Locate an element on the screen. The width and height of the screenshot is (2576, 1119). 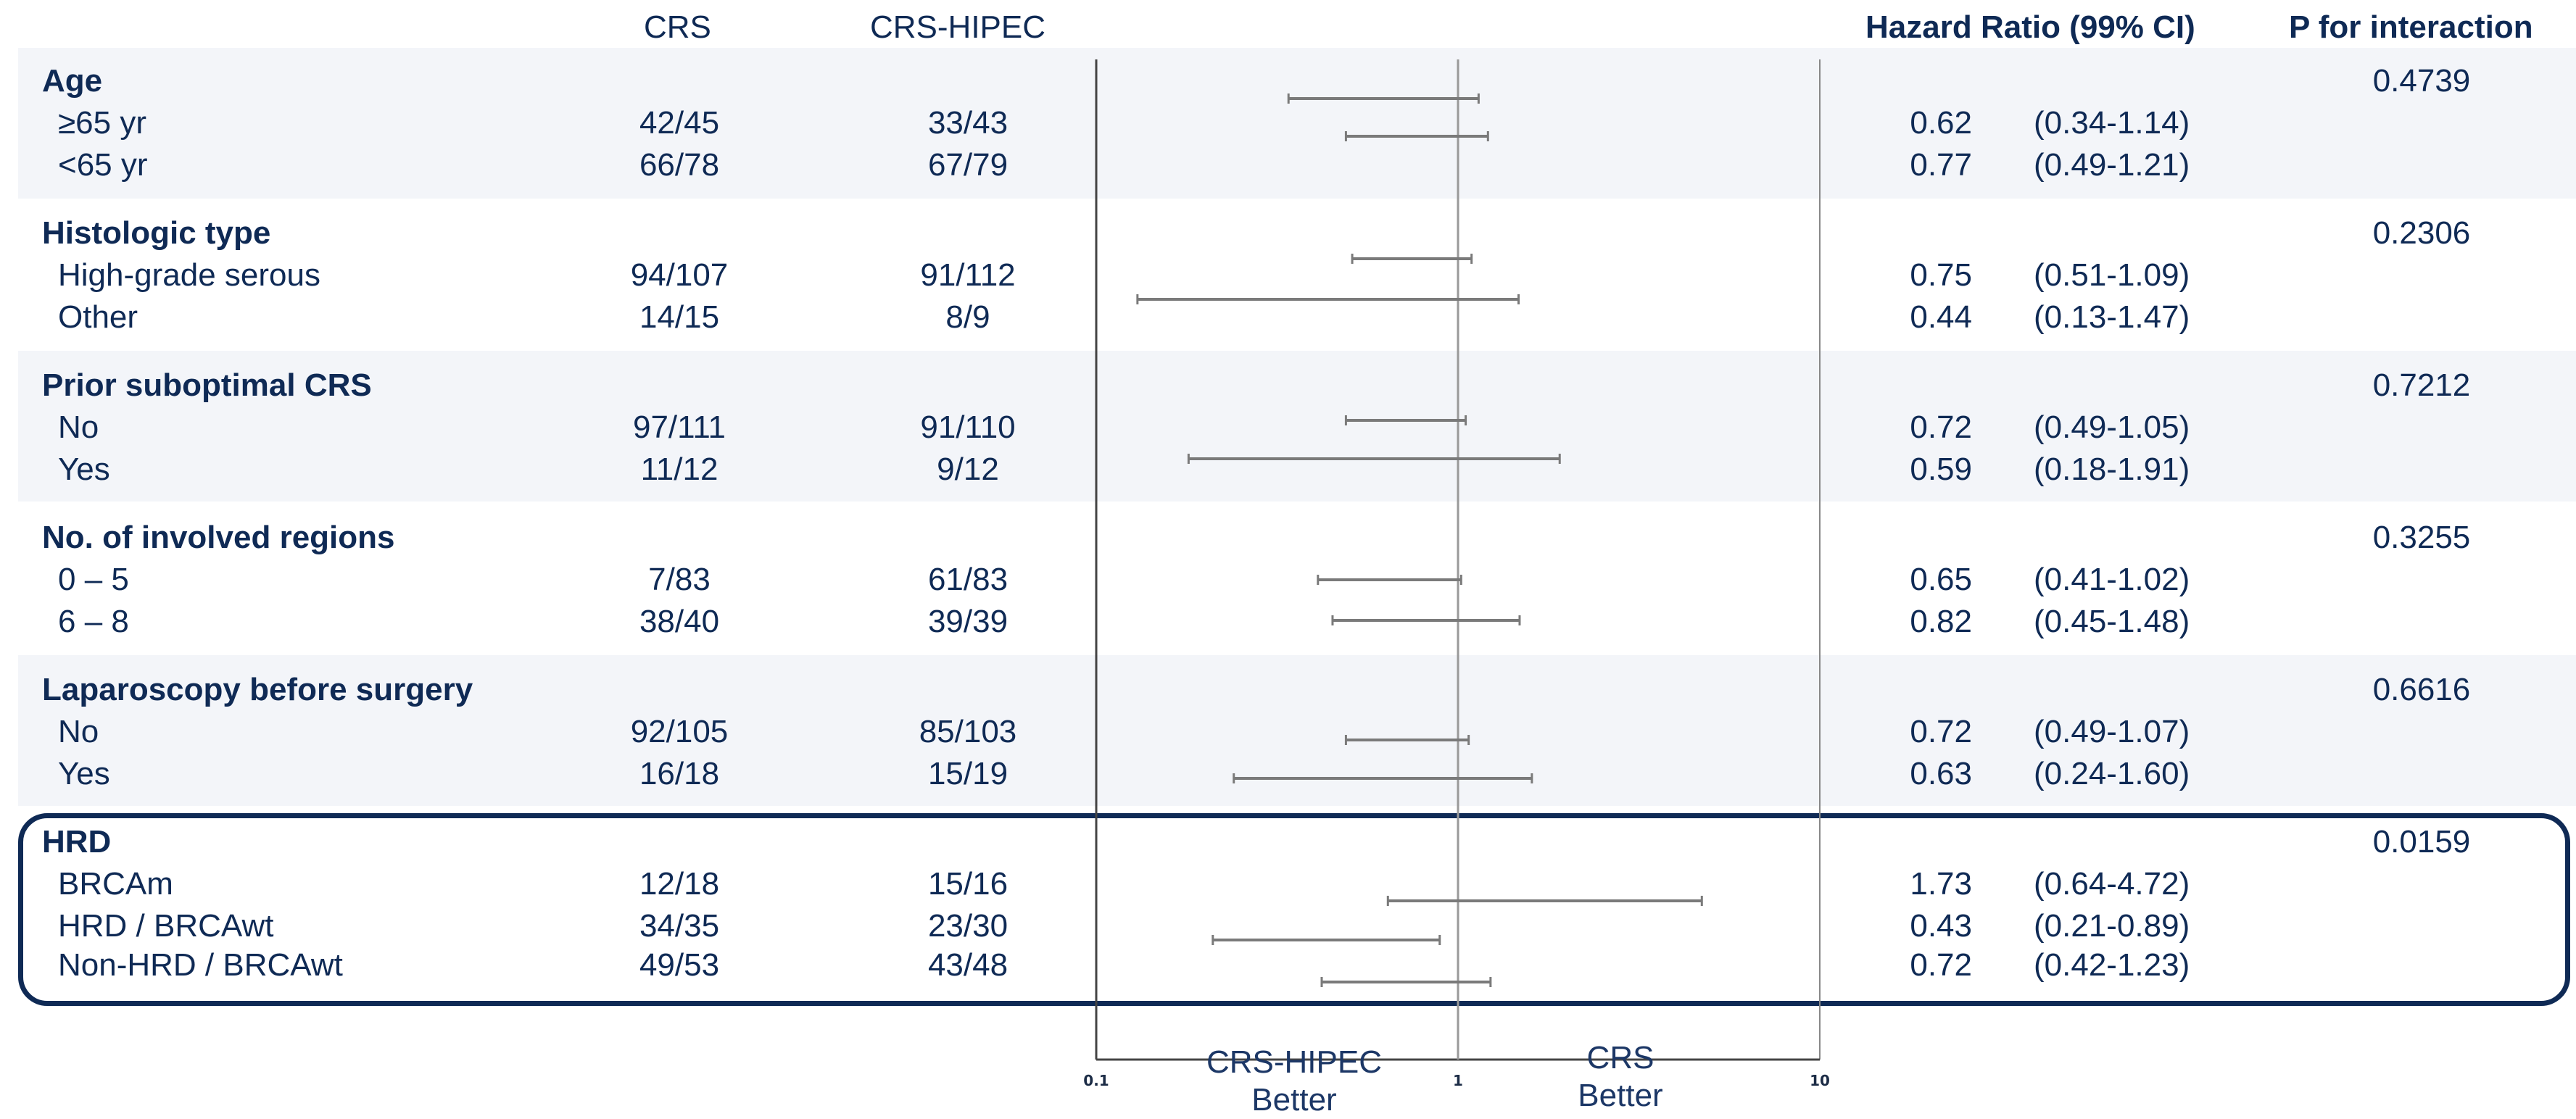
group-title-regions: No. of involved regions is located at coordinates (219, 537).